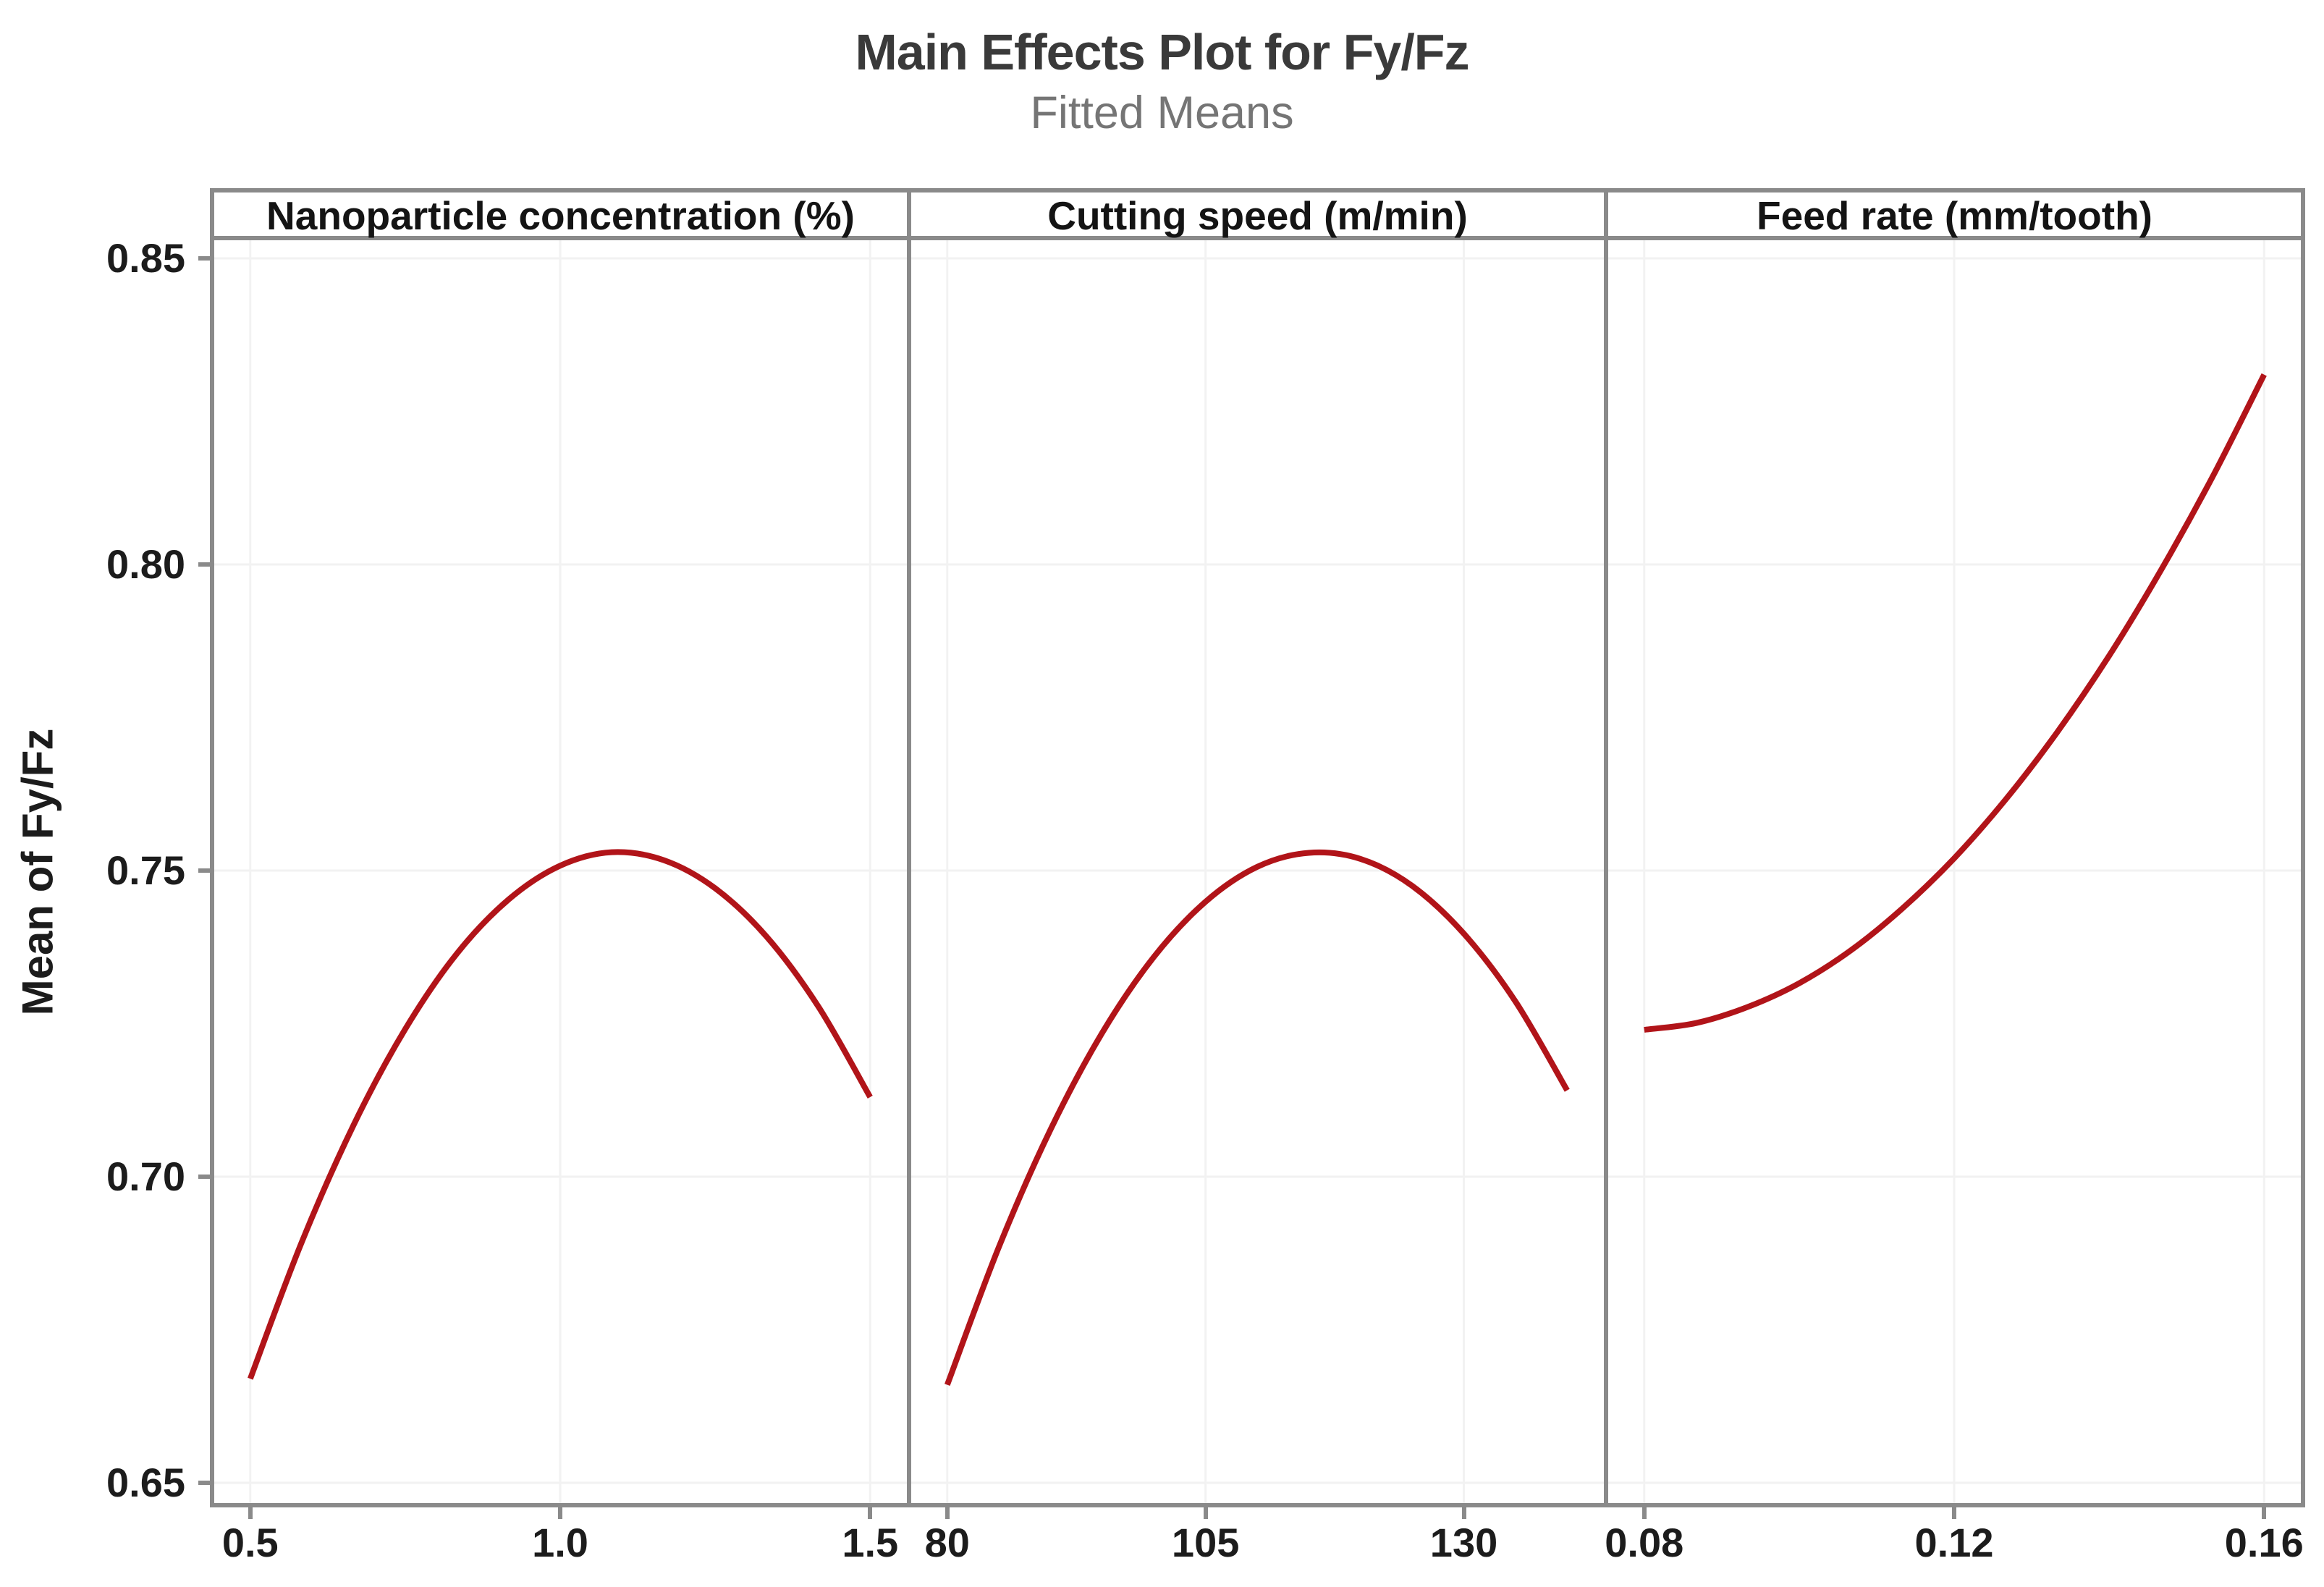 Image resolution: width=2324 pixels, height=1587 pixels. Describe the element at coordinates (1162, 52) in the screenshot. I see `page-title: Main Effects Plot for Fy/Fz` at that location.